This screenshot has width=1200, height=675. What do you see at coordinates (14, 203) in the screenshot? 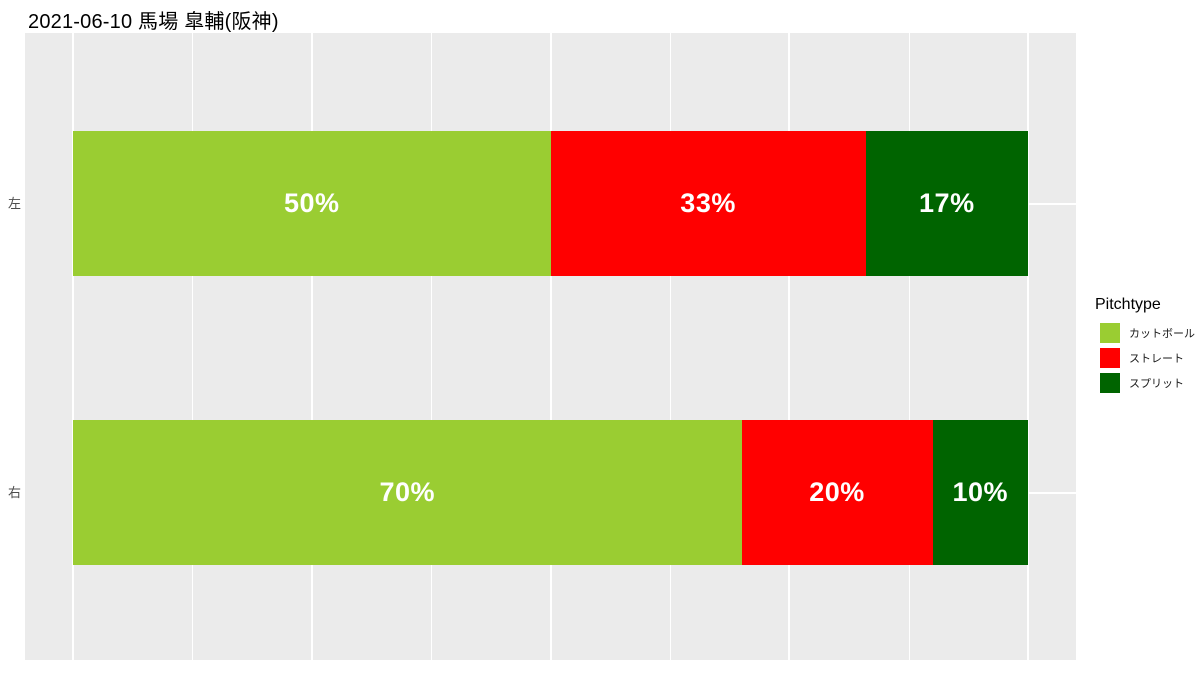
I see `y-axis-label: 左` at bounding box center [14, 203].